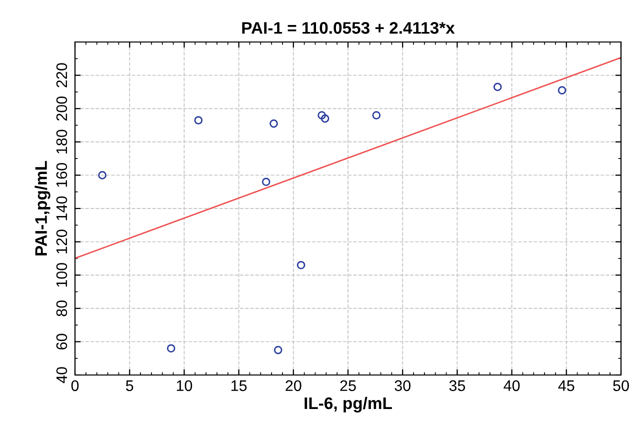 The height and width of the screenshot is (431, 629). Describe the element at coordinates (184, 386) in the screenshot. I see `x-tick-label: 10` at that location.